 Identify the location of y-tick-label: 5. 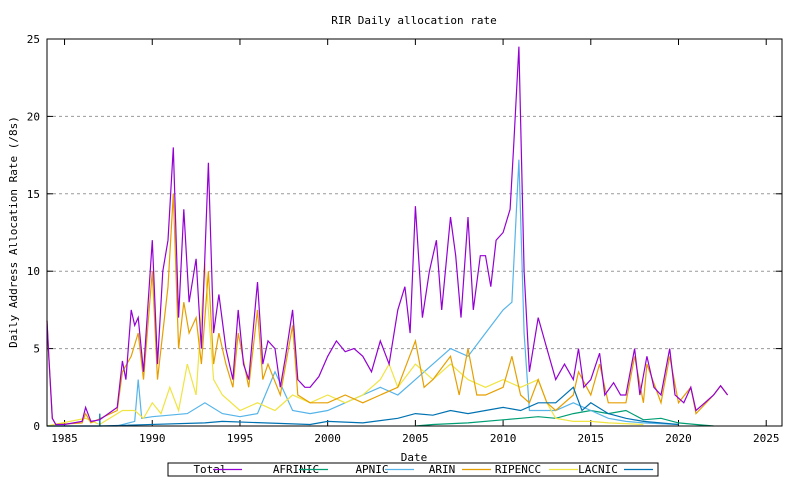
(36, 349).